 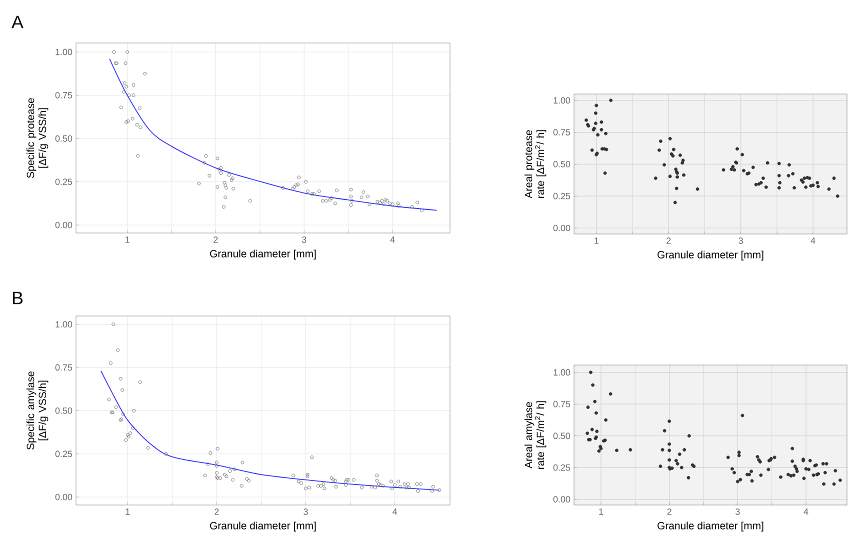 What do you see at coordinates (270, 430) in the screenshot?
I see `line-series` at bounding box center [270, 430].